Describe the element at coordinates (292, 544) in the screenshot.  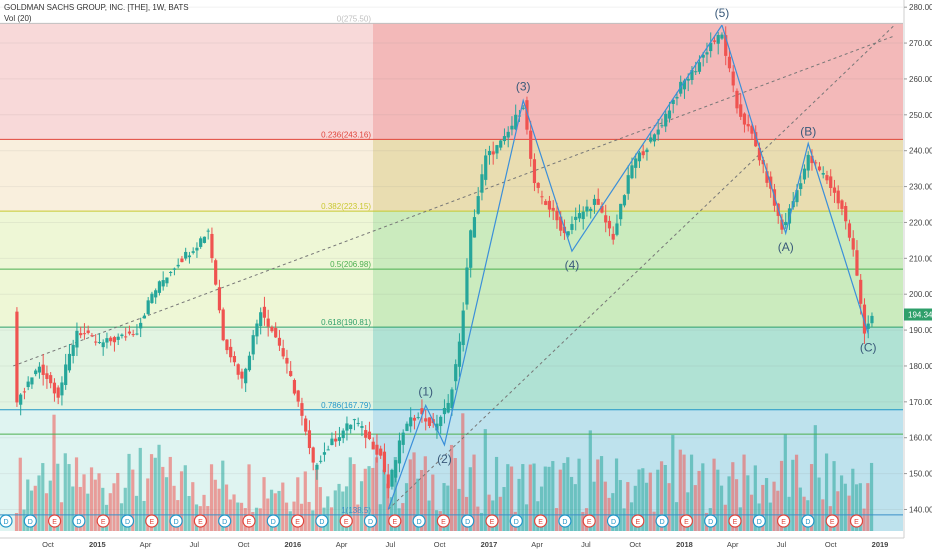
I see `x-tick-label-5: 2016` at that location.